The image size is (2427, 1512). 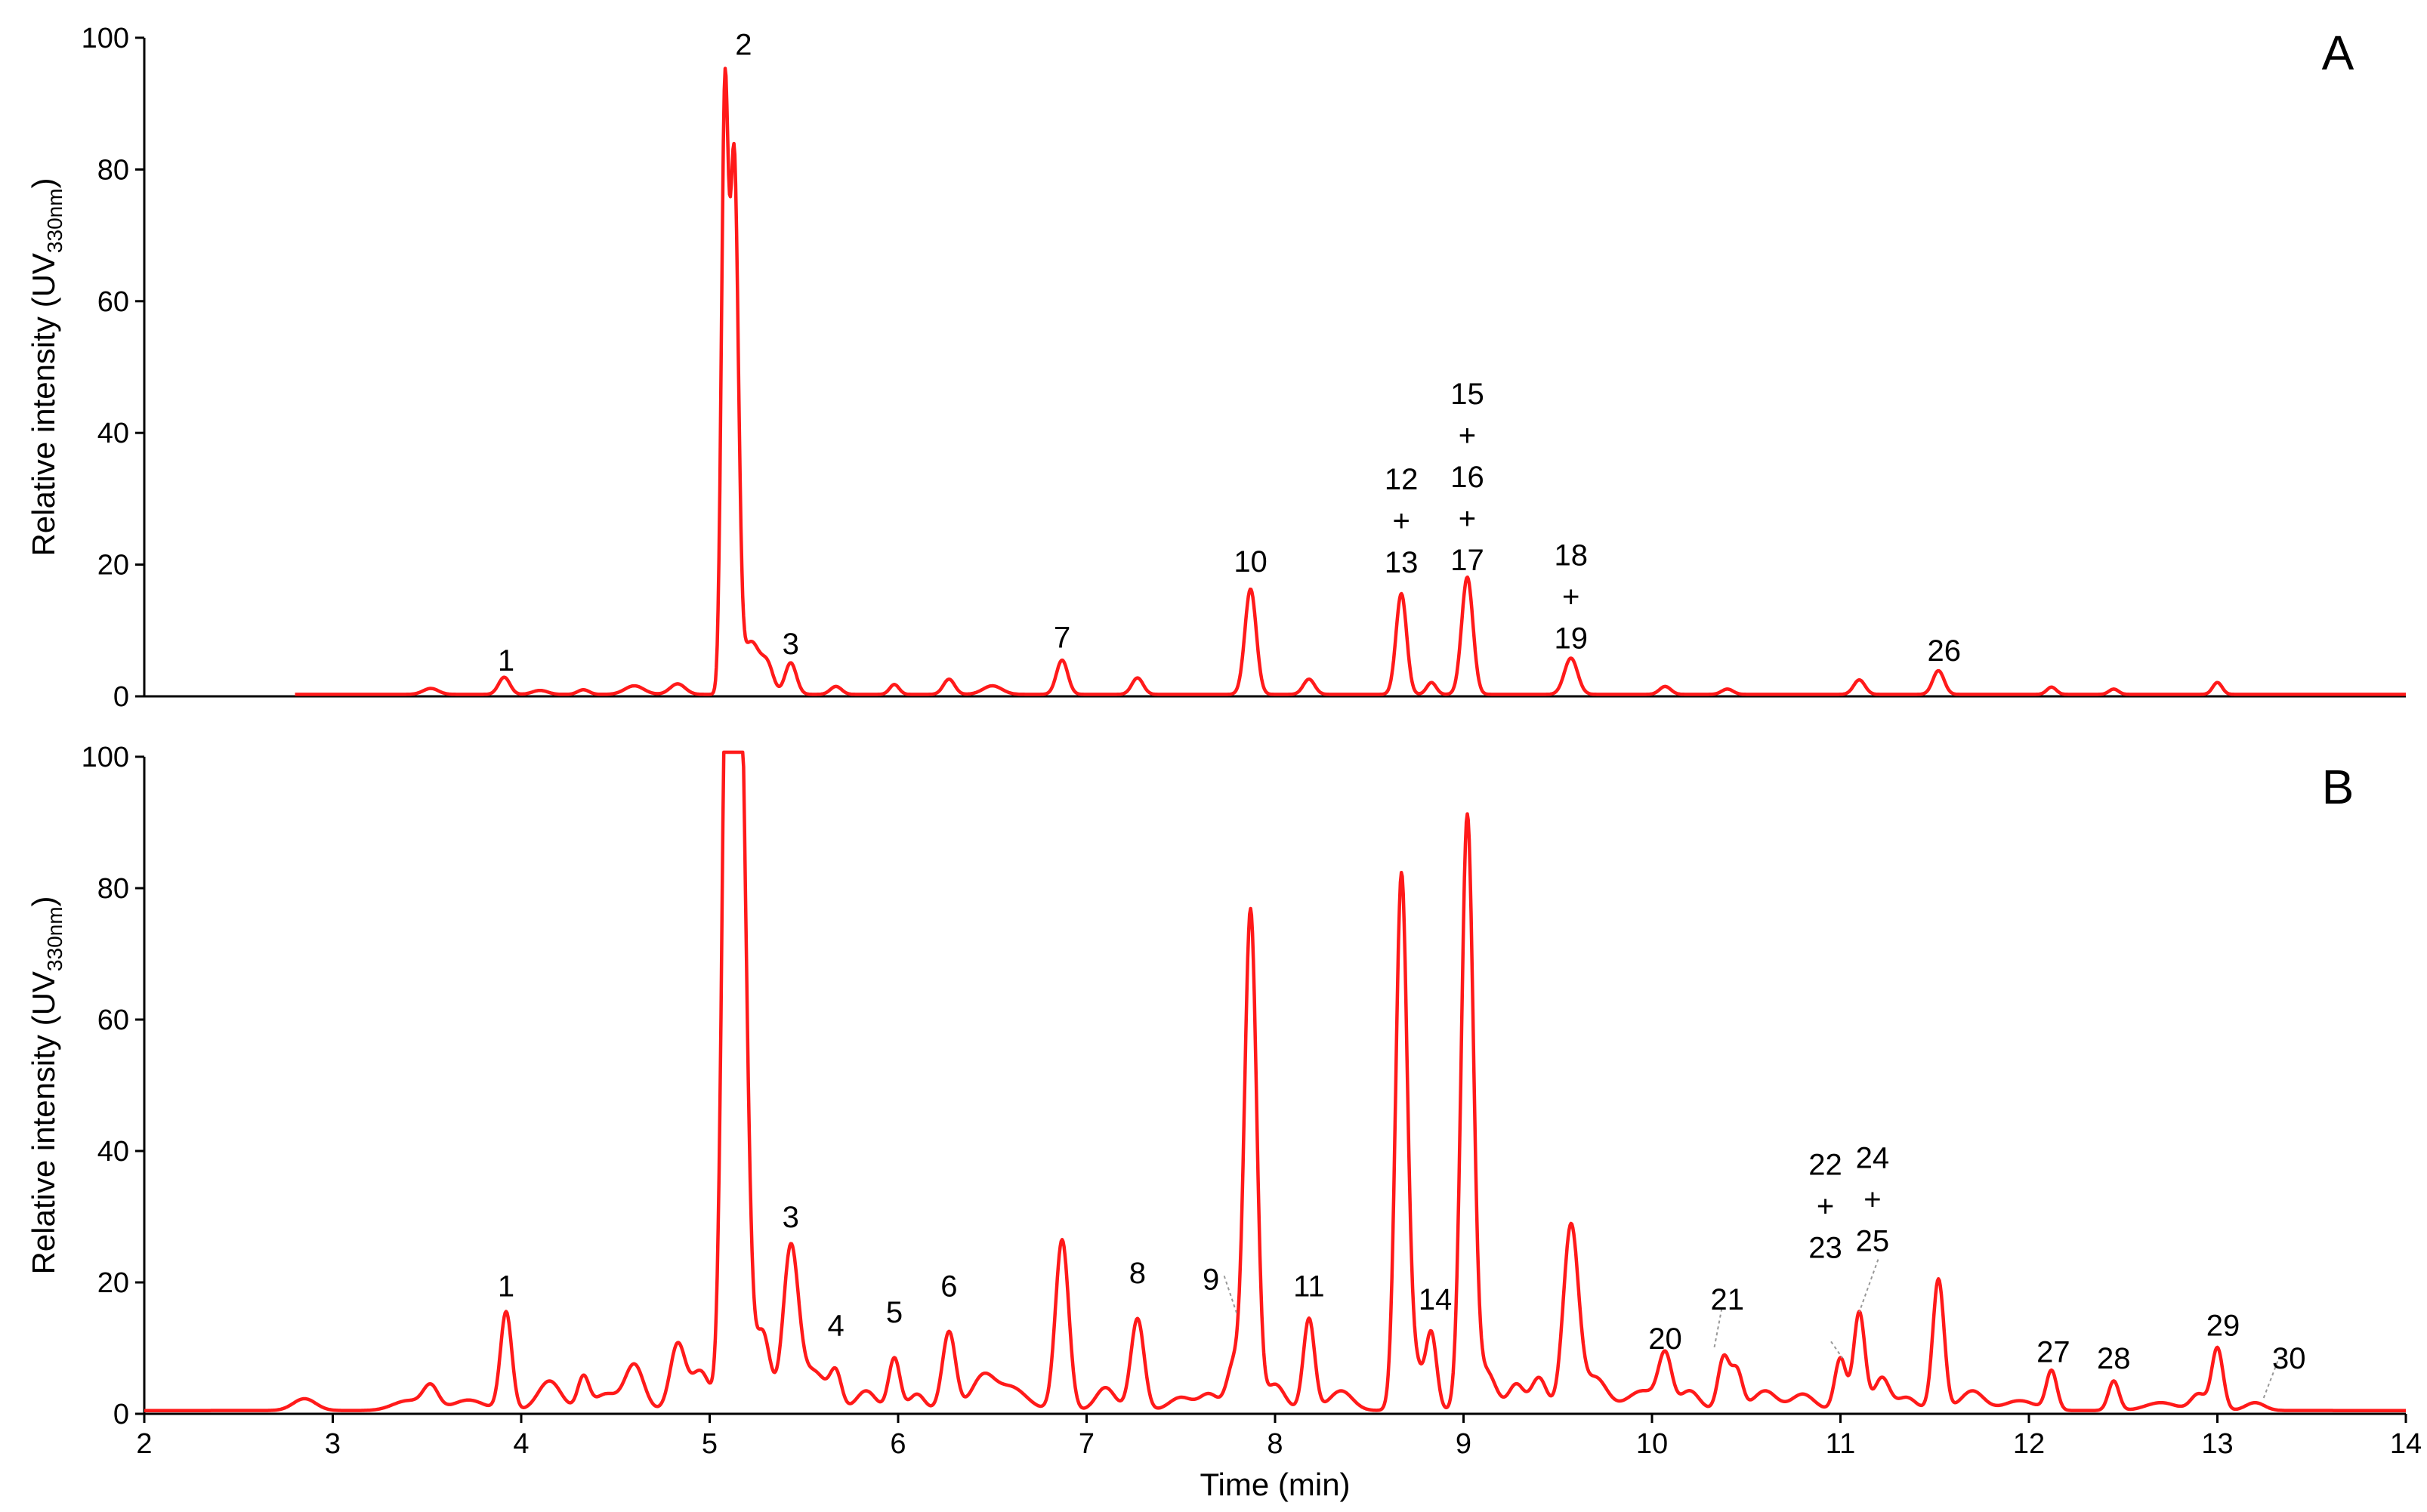 What do you see at coordinates (1571, 555) in the screenshot?
I see `panel-A-peak-label: 18` at bounding box center [1571, 555].